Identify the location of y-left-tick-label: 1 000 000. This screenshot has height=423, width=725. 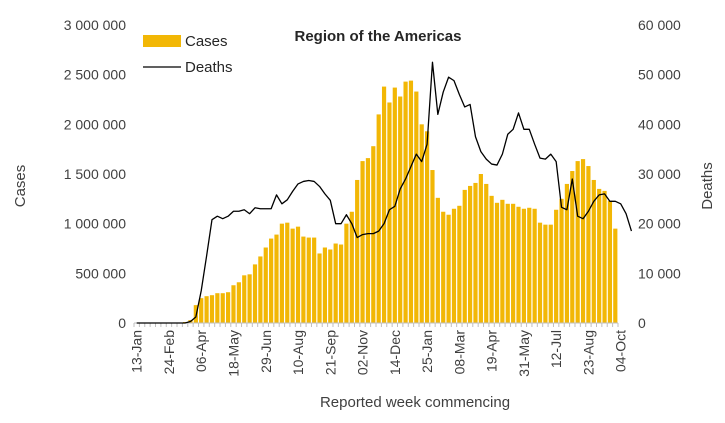
(95, 224).